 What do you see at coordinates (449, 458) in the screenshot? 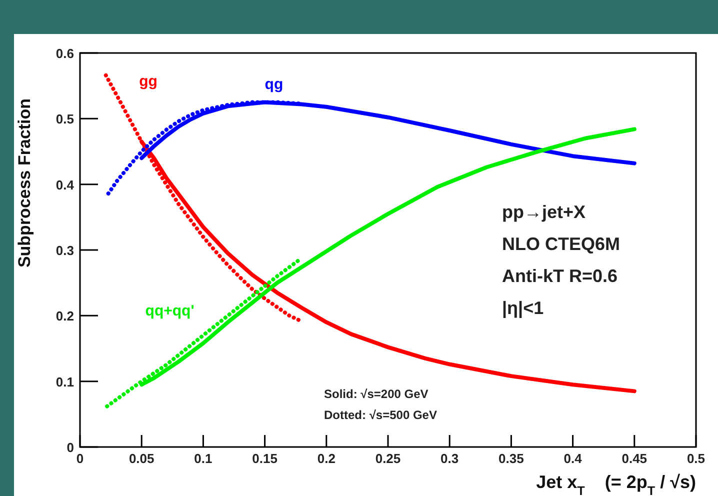
I see `x-tick-label: 0.3` at bounding box center [449, 458].